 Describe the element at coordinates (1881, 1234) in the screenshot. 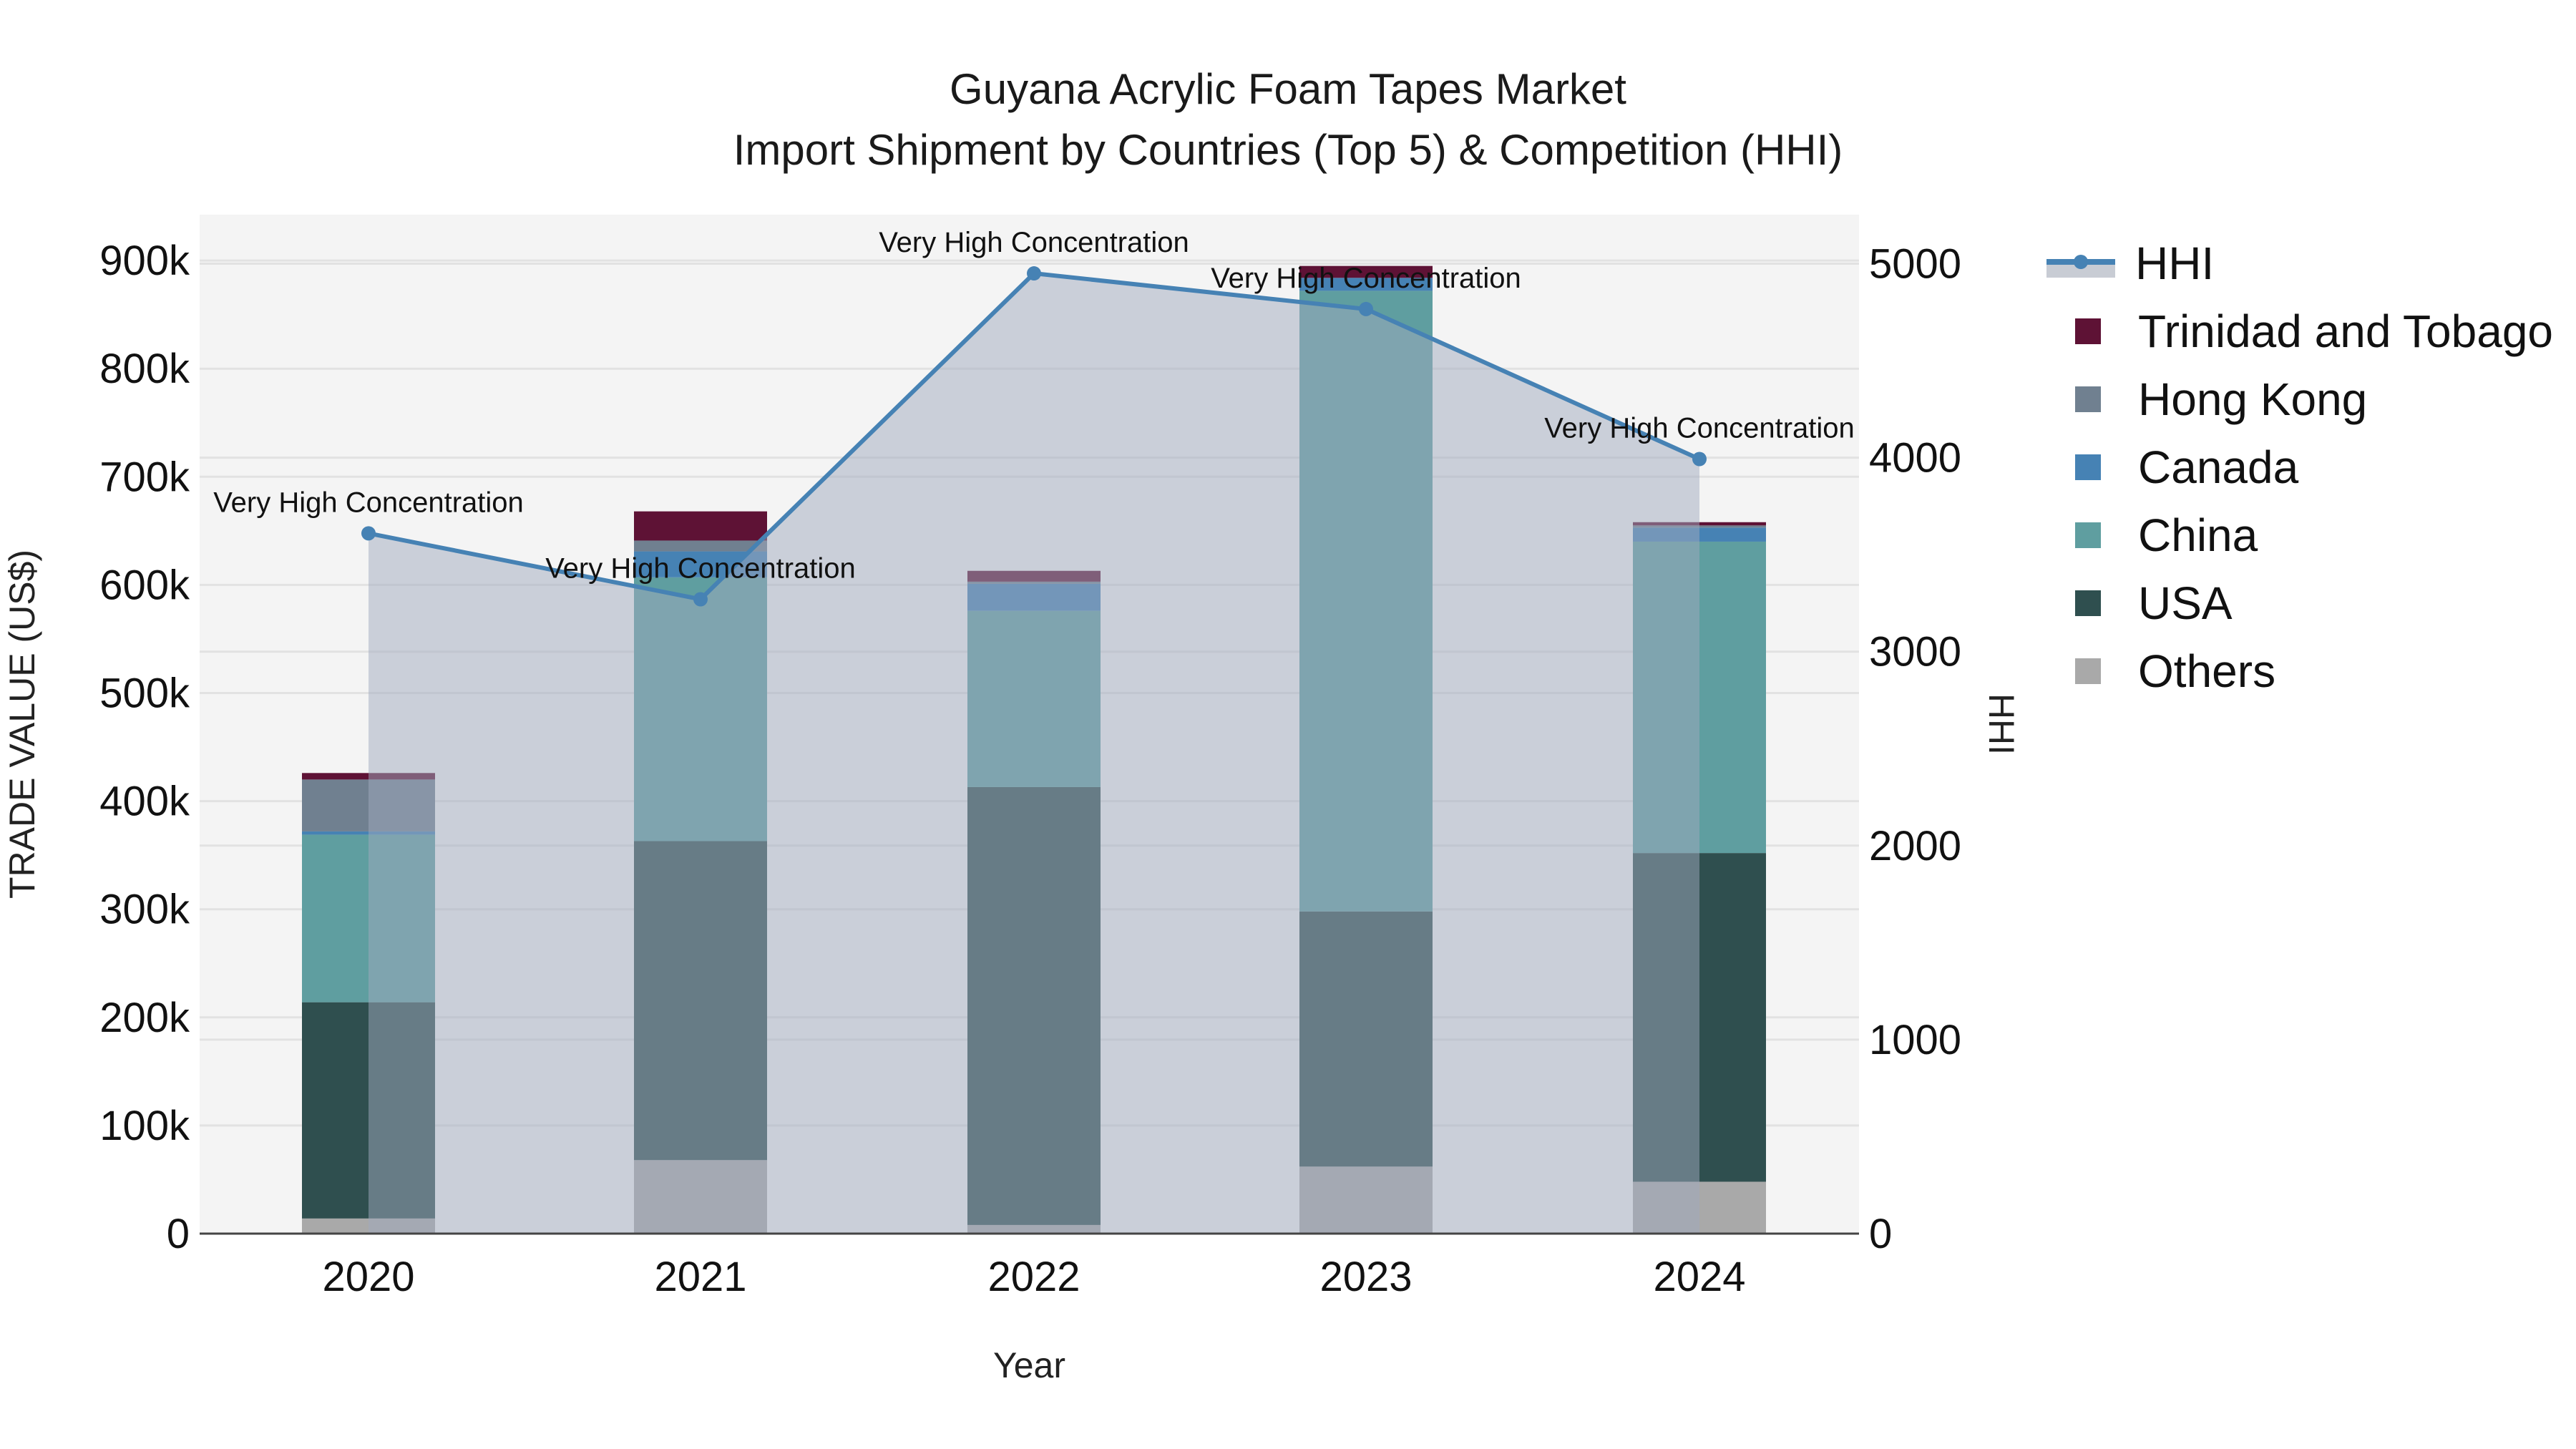

I see `y-right-tick: 0` at that location.